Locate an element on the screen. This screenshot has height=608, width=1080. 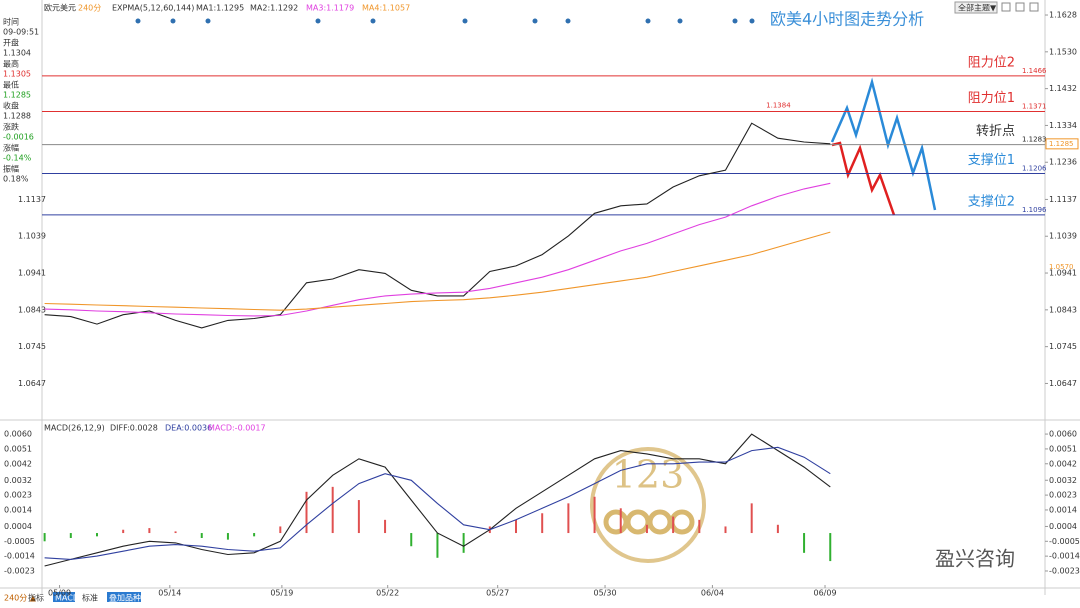
x-tick-label: 05/30 is located at coordinates (605, 593).